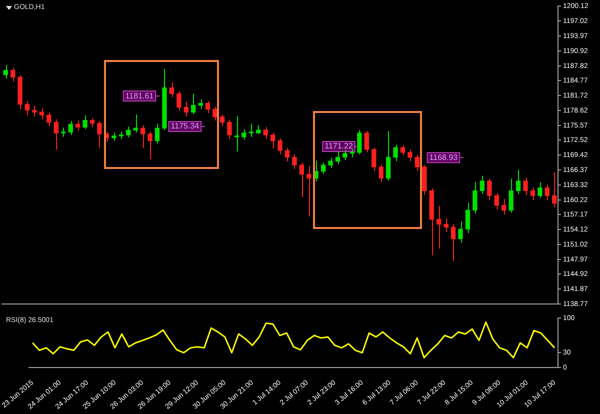 This screenshot has width=600, height=414. I want to click on annotation: 1171.22, so click(339, 146).